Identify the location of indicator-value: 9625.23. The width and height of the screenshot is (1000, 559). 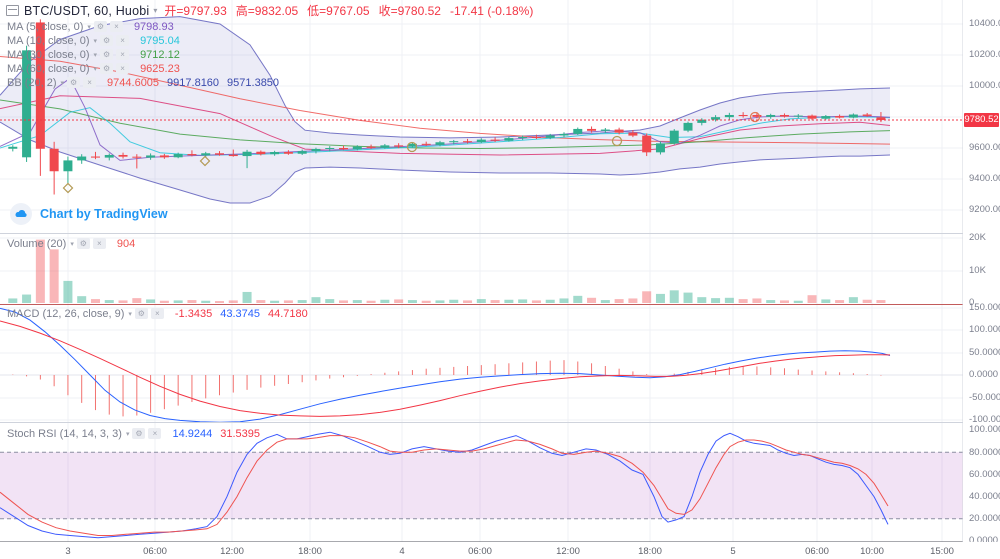
(160, 68).